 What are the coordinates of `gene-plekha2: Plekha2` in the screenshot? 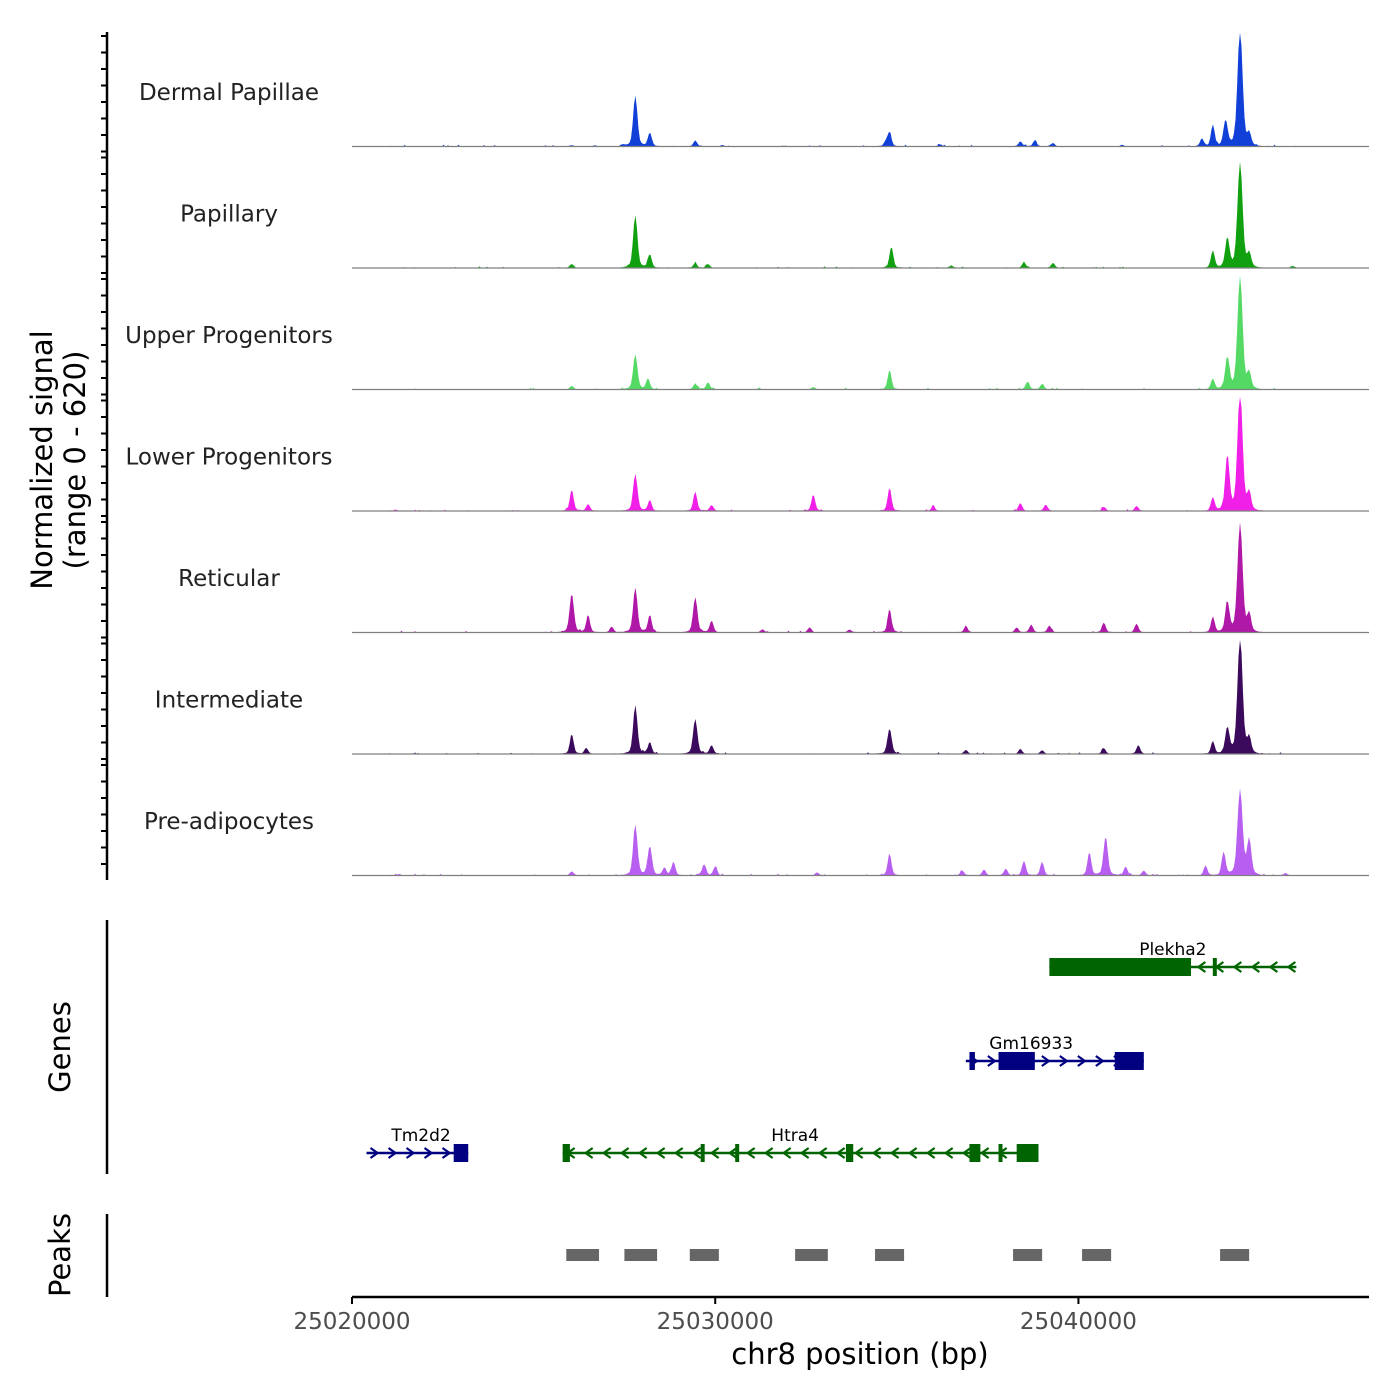 It's located at (1173, 958).